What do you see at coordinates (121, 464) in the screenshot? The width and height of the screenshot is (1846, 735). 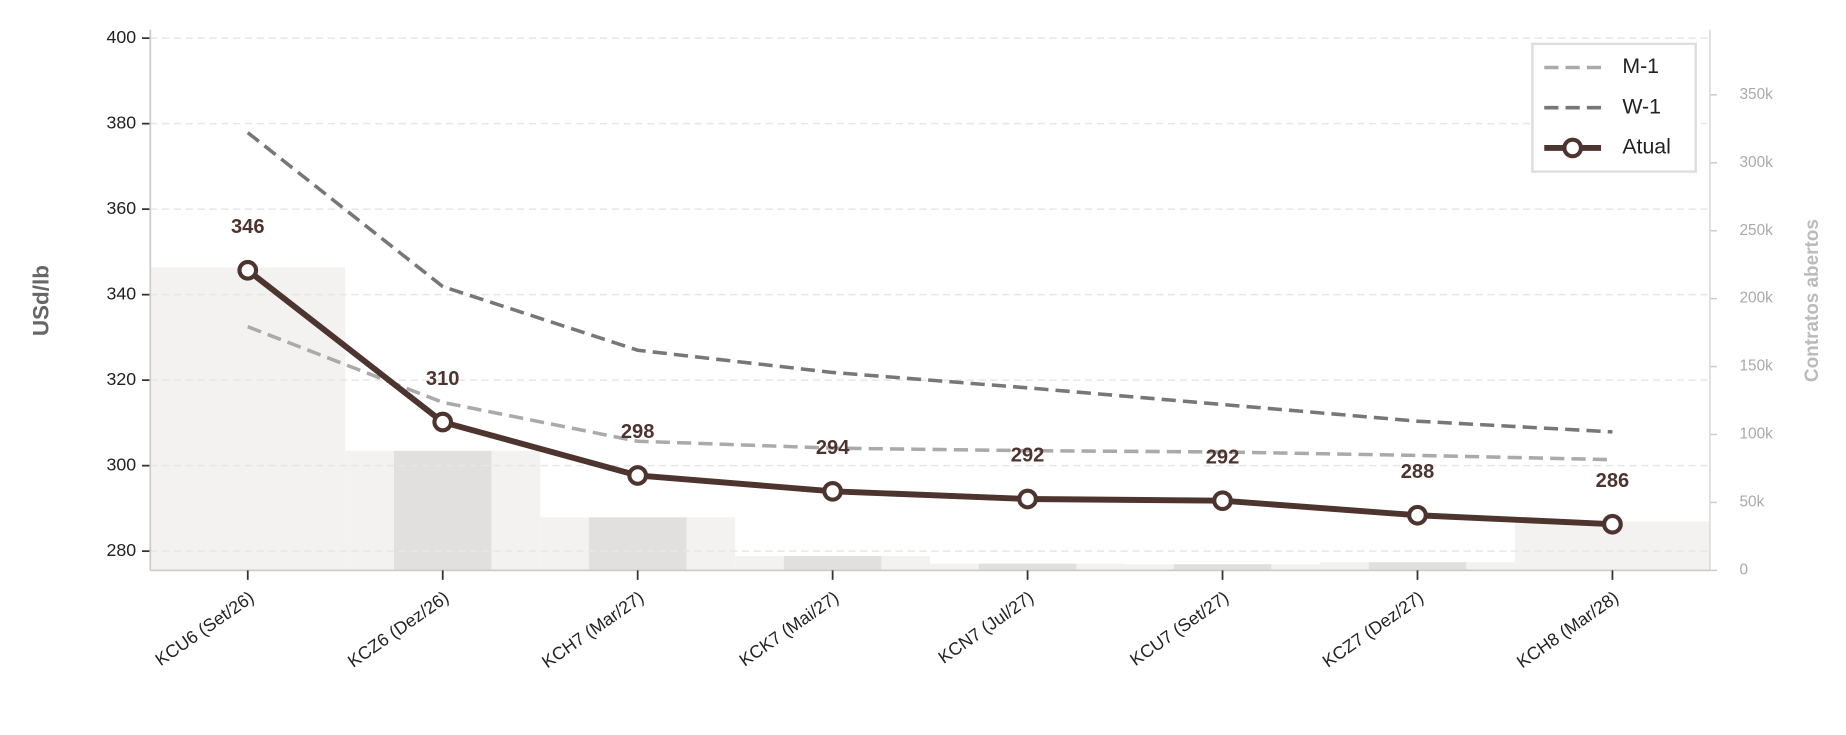 I see `y-tick-label: 300` at bounding box center [121, 464].